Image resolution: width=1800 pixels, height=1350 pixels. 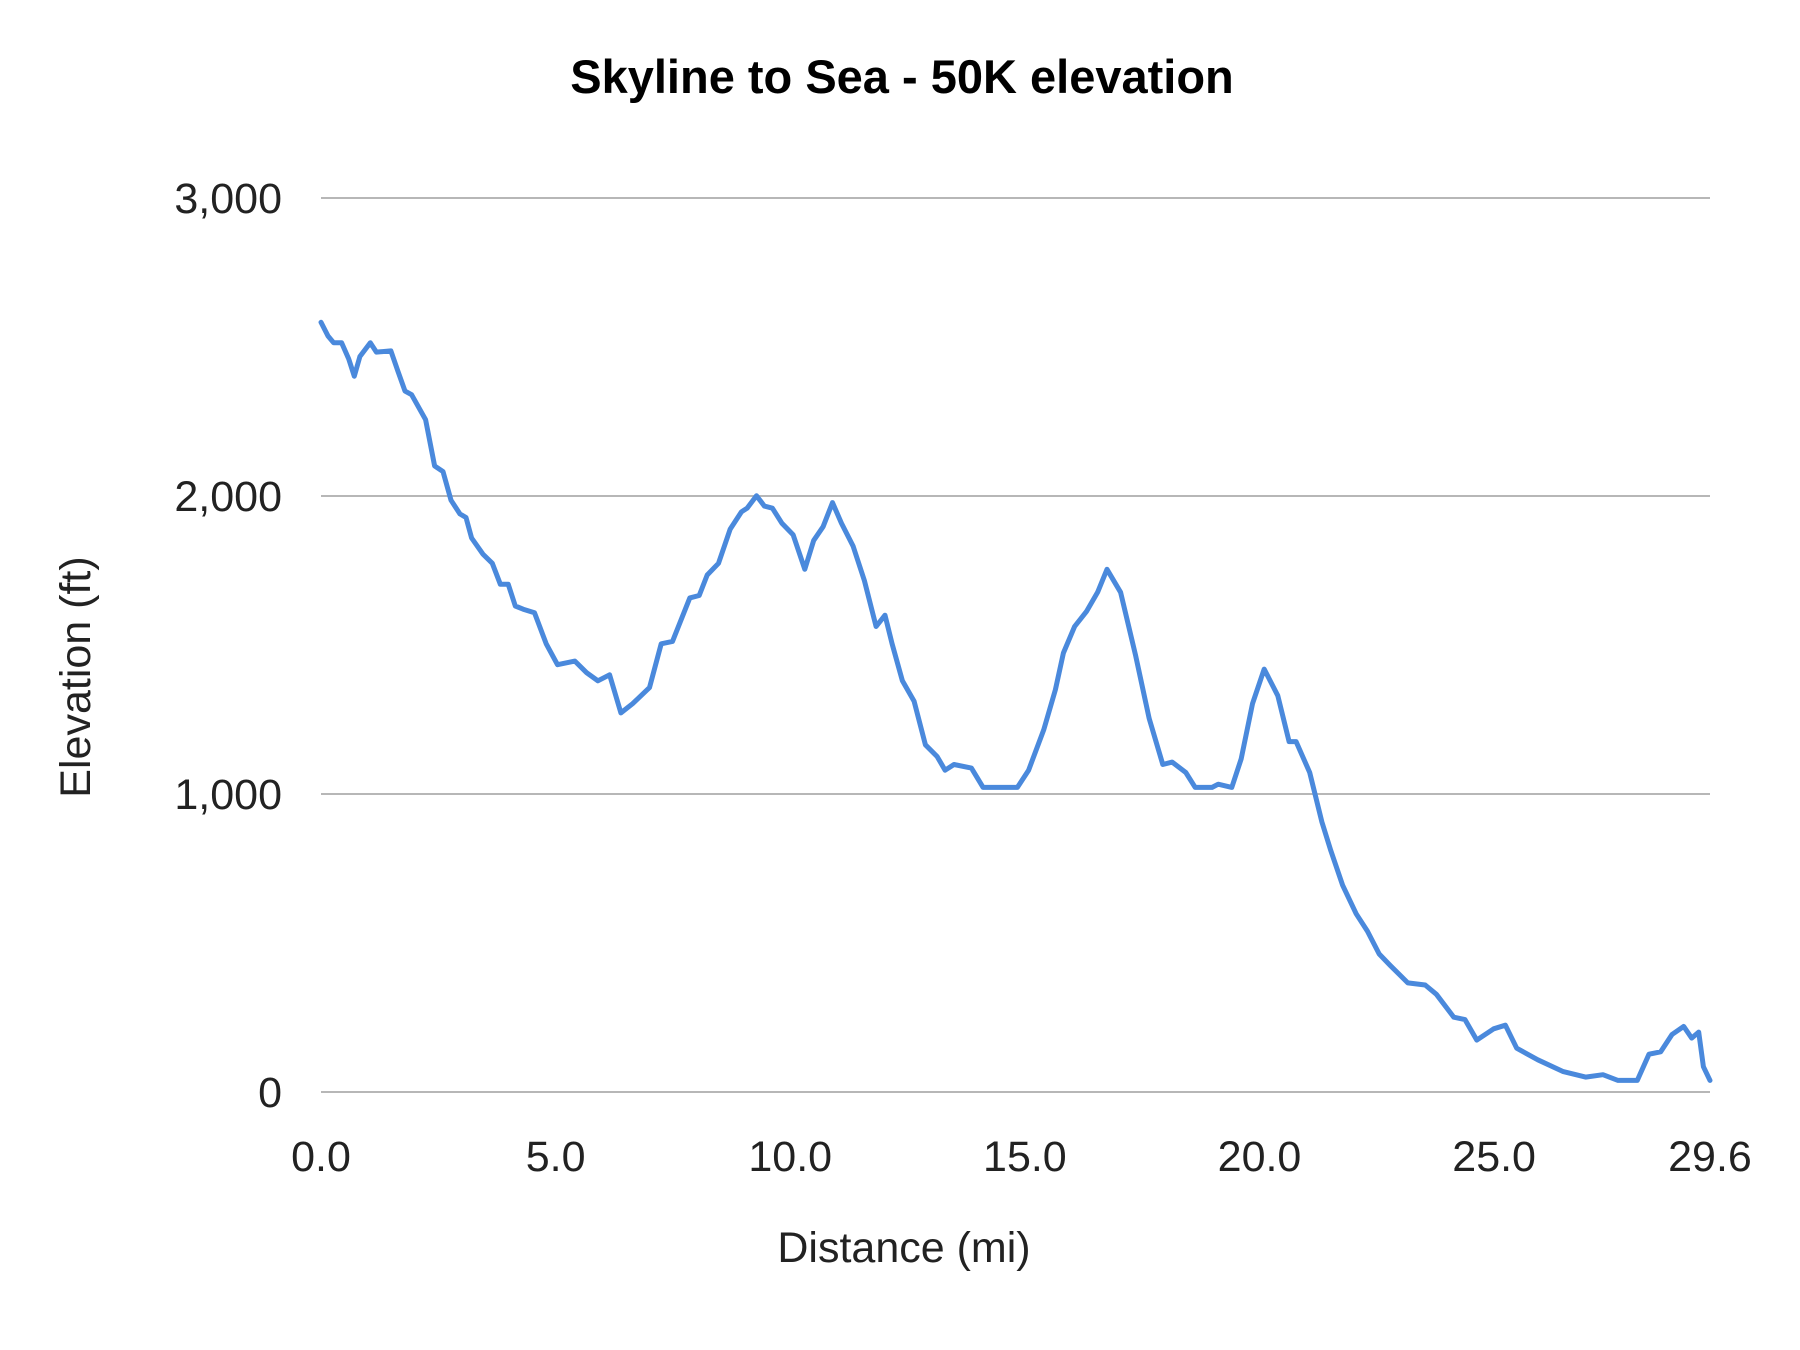 What do you see at coordinates (321, 1157) in the screenshot?
I see `x-tick-label: 0.0` at bounding box center [321, 1157].